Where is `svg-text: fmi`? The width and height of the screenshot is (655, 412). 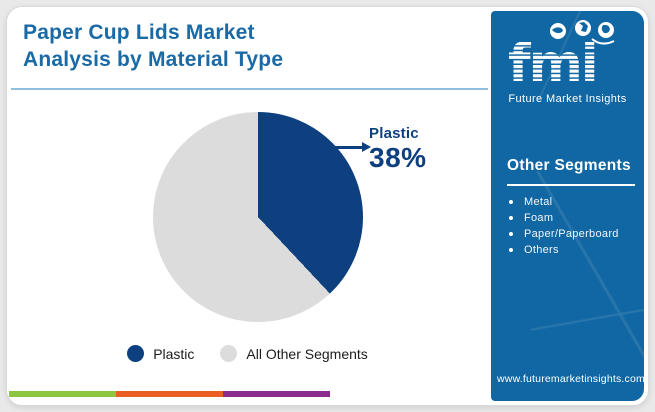
svg-text: fmi is located at coordinates (552, 64).